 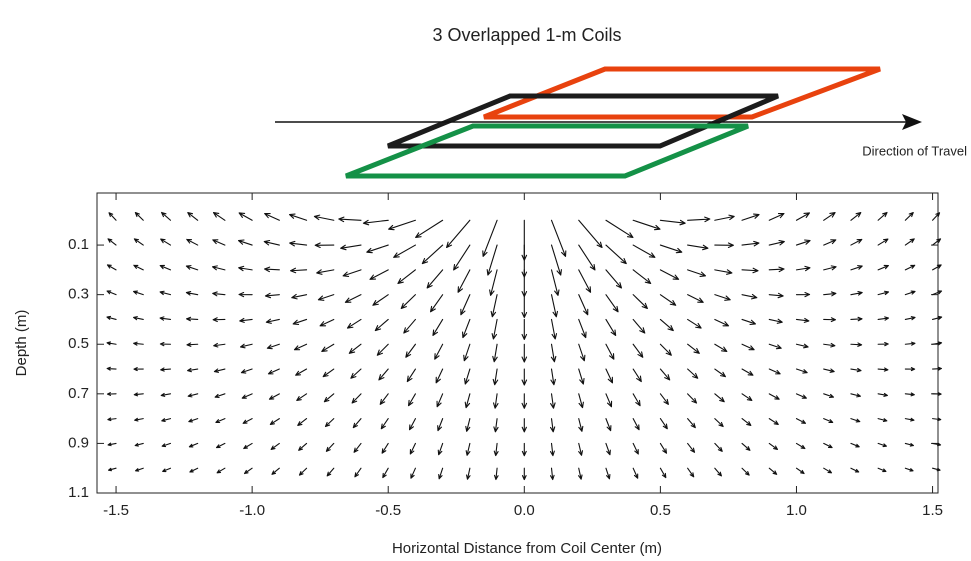 I want to click on y-tick-label: 0.9, so click(x=78, y=442).